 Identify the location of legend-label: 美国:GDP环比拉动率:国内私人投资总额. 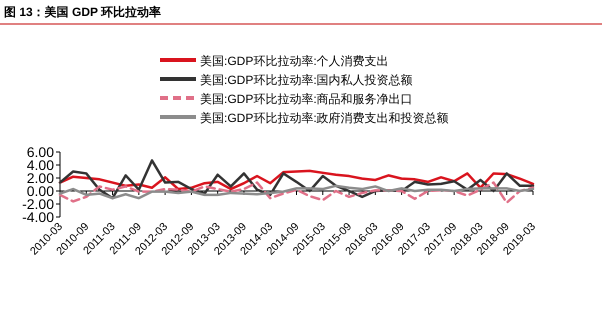
(306, 80).